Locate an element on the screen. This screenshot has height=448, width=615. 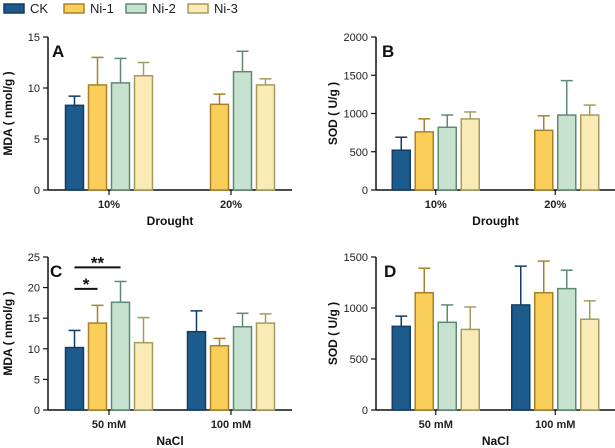
x-axis-label: NaCl is located at coordinates (169, 441).